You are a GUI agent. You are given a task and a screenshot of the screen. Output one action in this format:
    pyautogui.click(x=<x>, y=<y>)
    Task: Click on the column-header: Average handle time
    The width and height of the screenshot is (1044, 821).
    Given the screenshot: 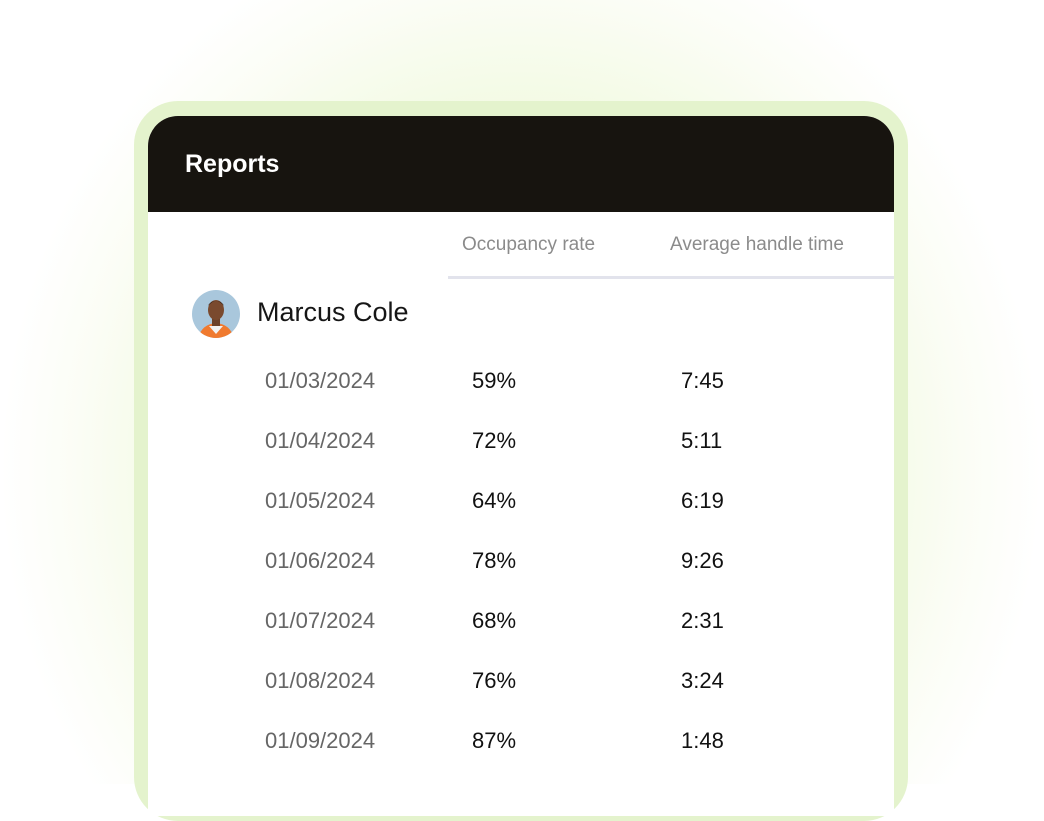 What is the action you would take?
    pyautogui.click(x=757, y=244)
    